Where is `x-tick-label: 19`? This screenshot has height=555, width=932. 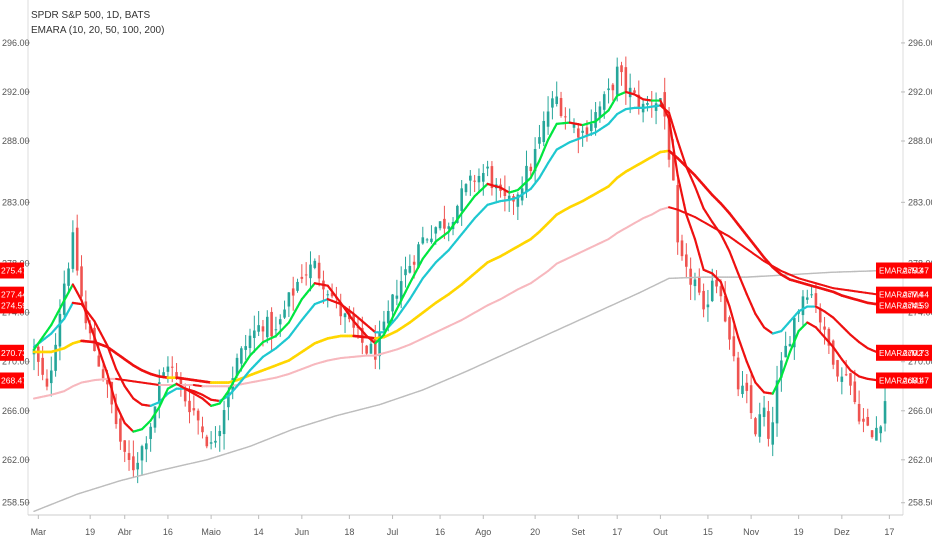
x-tick-label: 19 is located at coordinates (90, 532).